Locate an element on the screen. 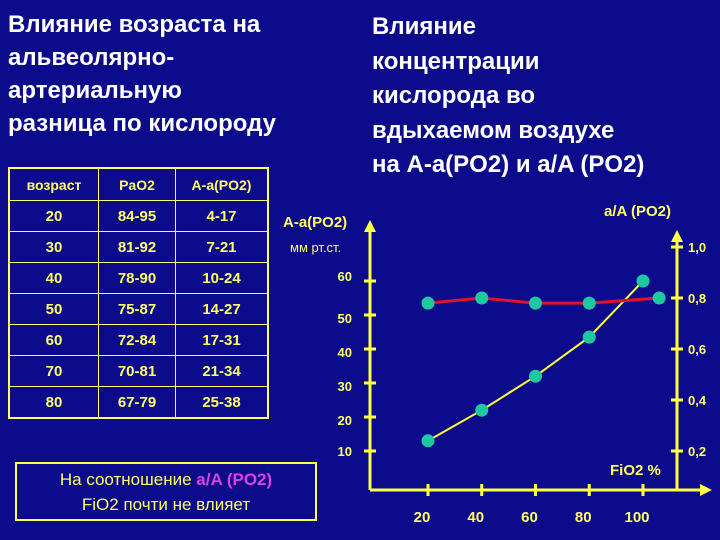  column-header: PaO2 is located at coordinates (137, 184).